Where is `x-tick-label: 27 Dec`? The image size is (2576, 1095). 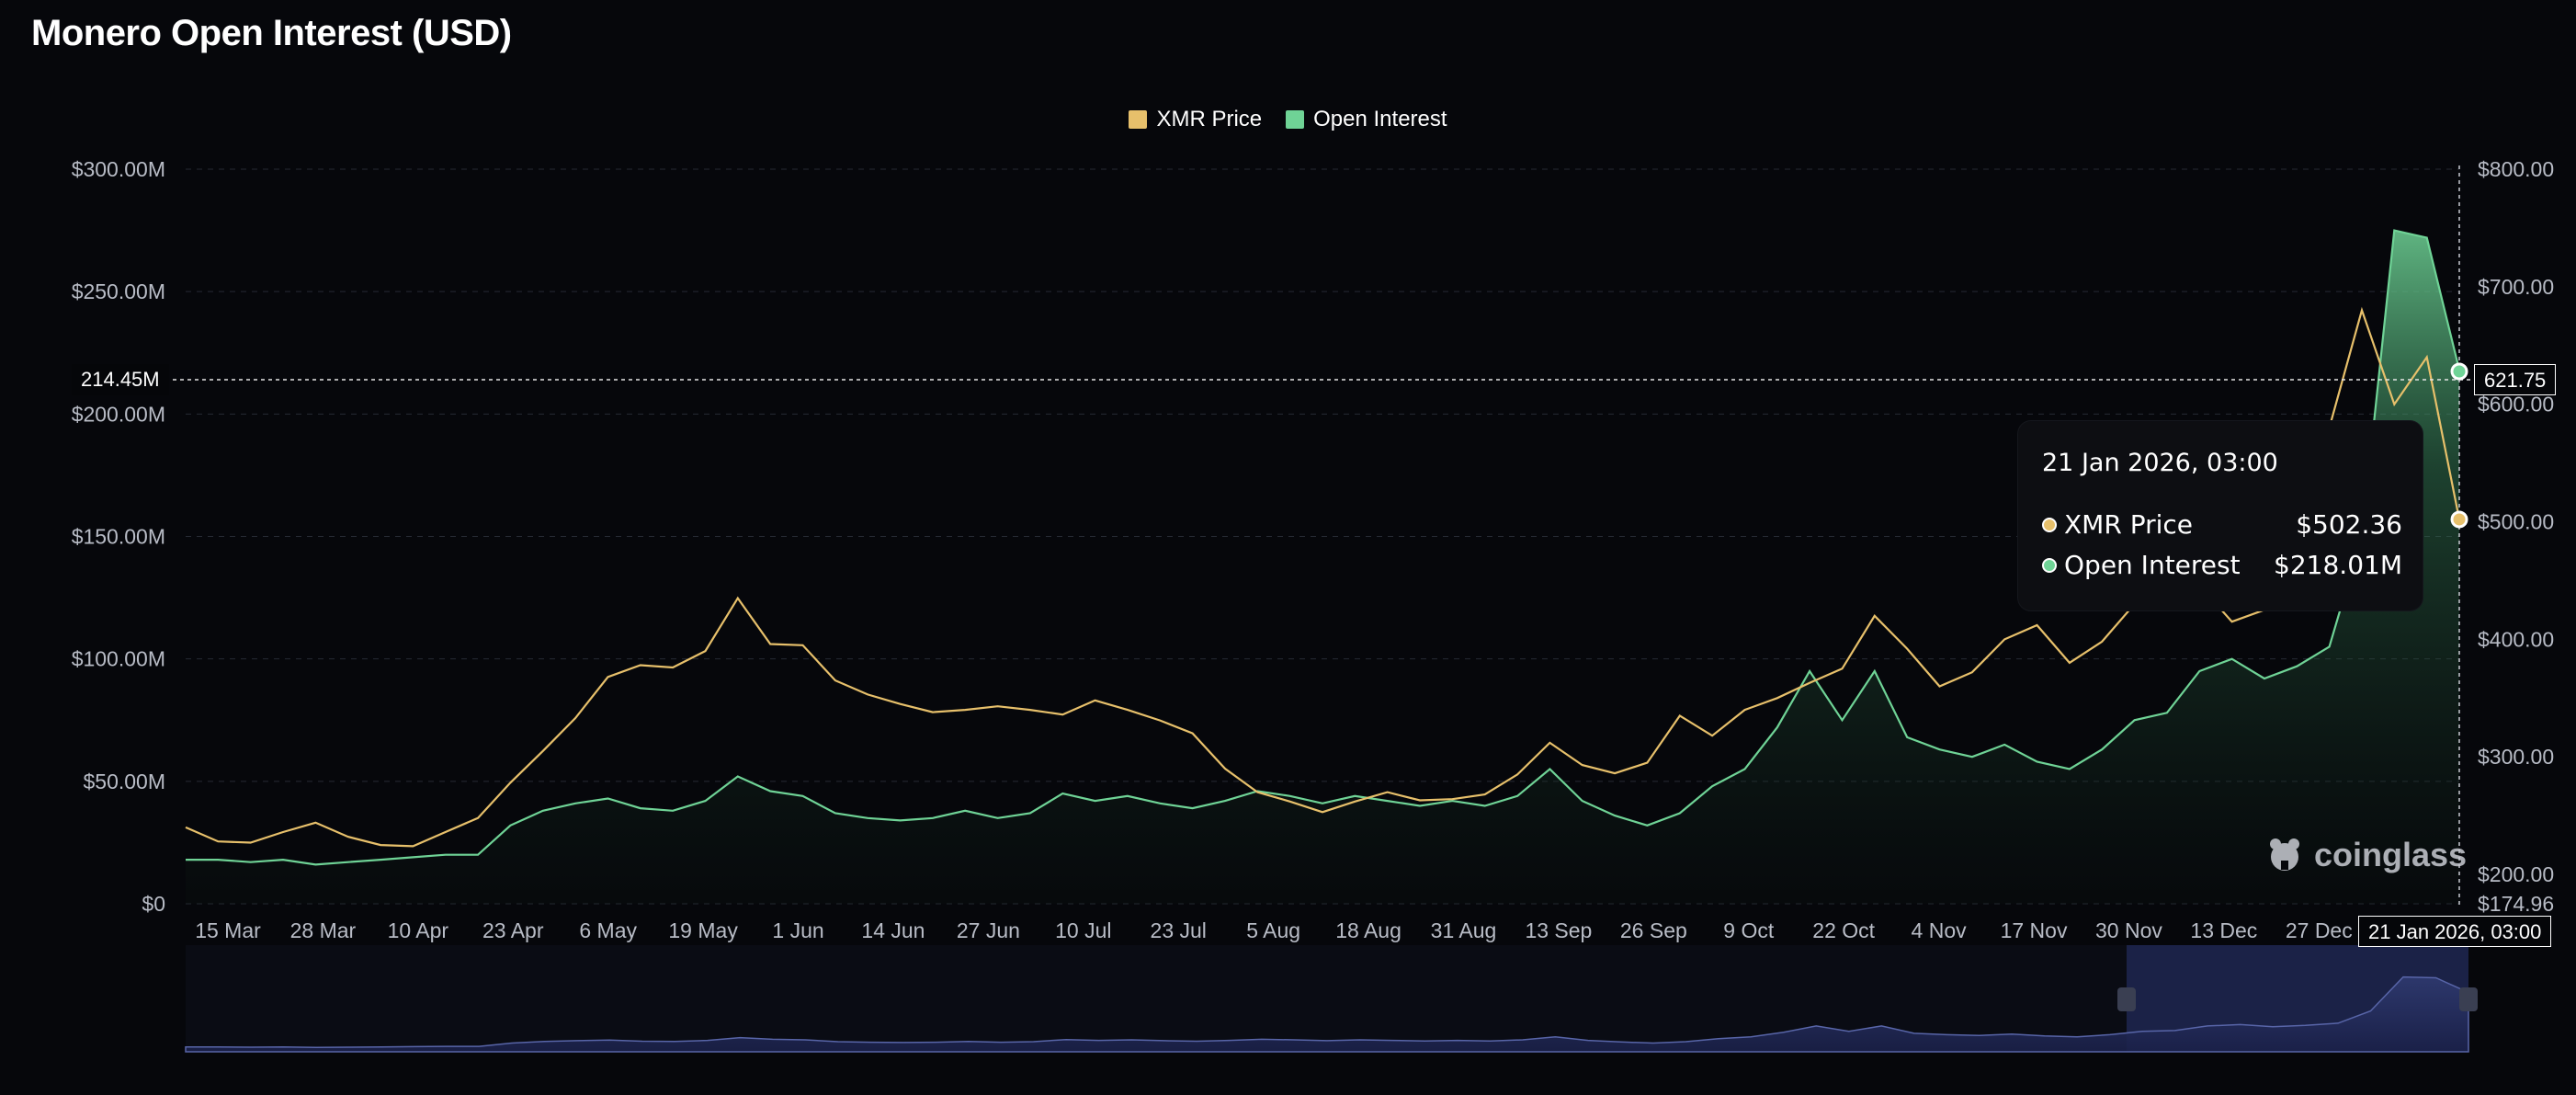
x-tick-label: 27 Dec is located at coordinates (2319, 930).